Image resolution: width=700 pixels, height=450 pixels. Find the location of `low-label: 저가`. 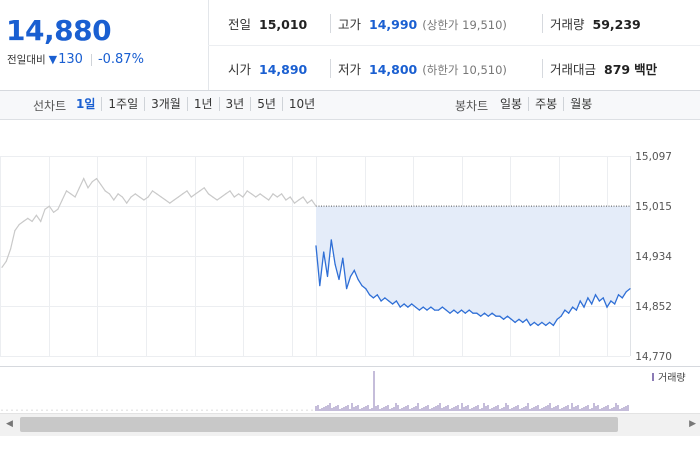

low-label: 저가 is located at coordinates (350, 69).